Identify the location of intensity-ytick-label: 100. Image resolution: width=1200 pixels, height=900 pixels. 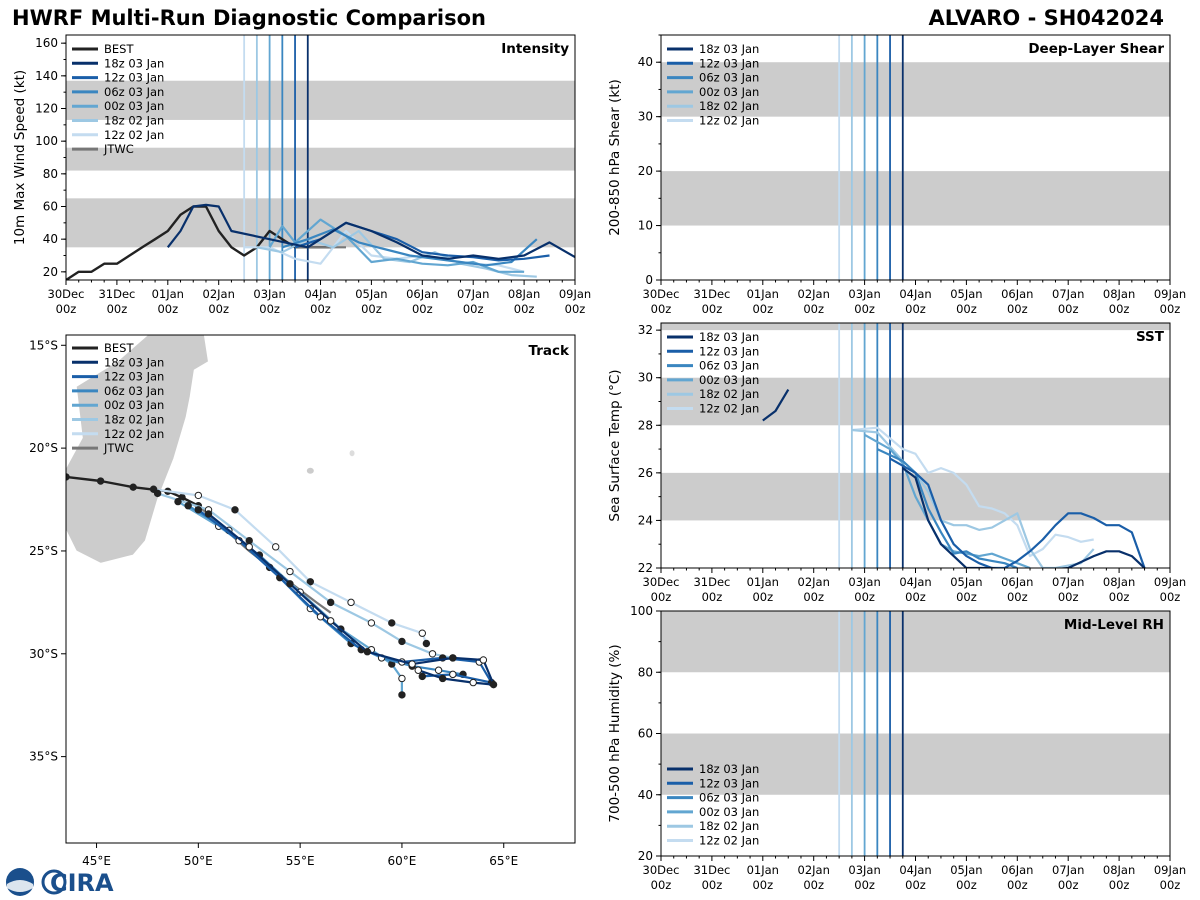
(46, 141).